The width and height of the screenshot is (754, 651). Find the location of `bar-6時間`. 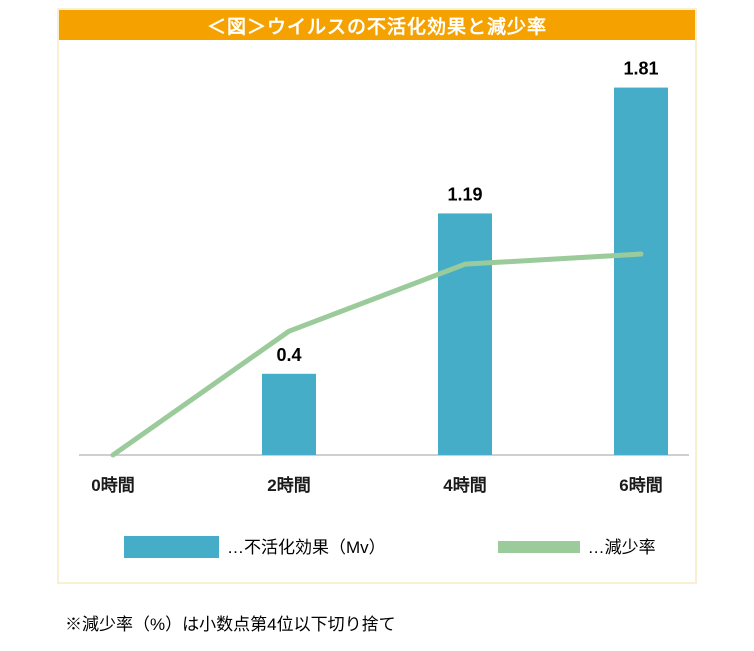

bar-6時間 is located at coordinates (641, 271).